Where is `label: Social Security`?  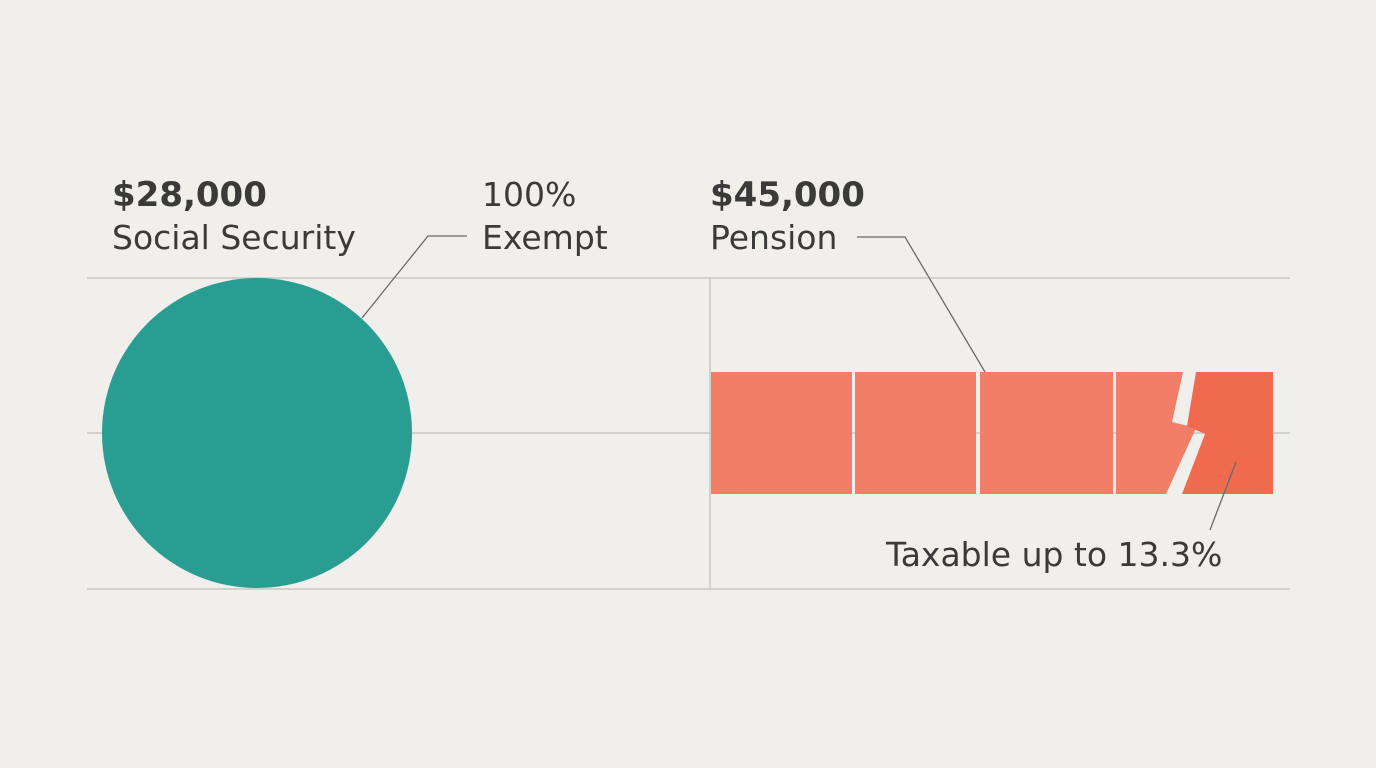 label: Social Security is located at coordinates (234, 237).